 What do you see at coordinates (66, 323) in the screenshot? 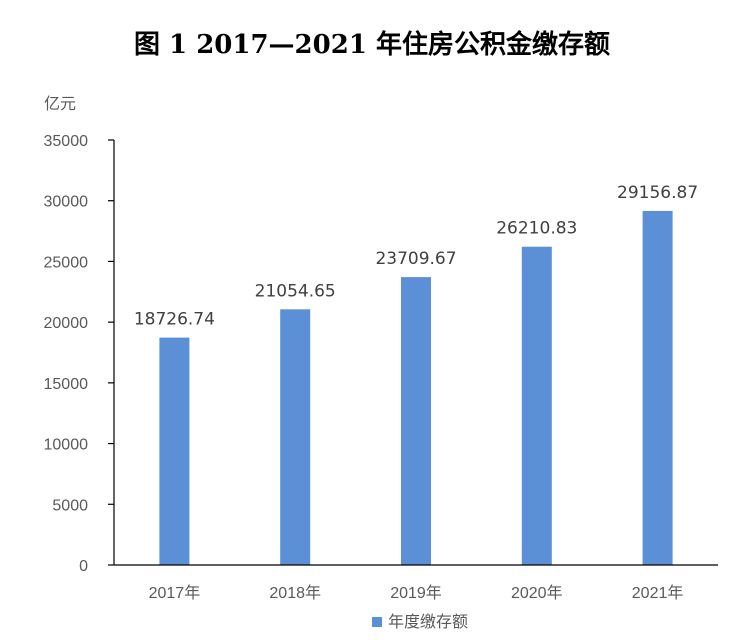
I see `y-tick-label: 20000` at bounding box center [66, 323].